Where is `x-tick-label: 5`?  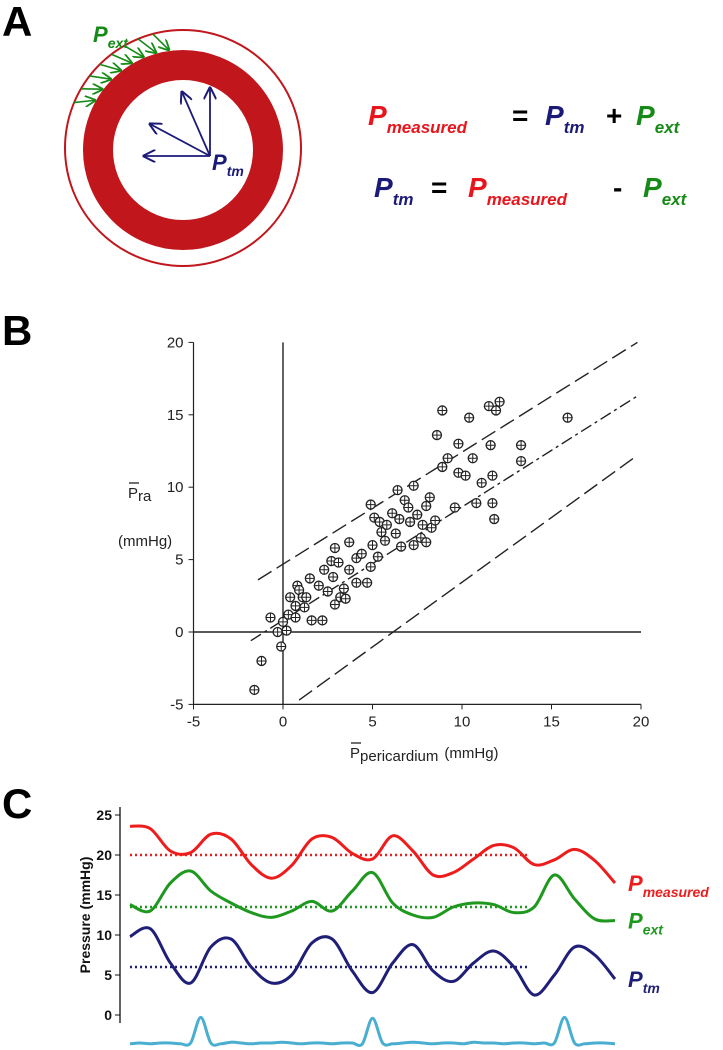 x-tick-label: 5 is located at coordinates (372, 721).